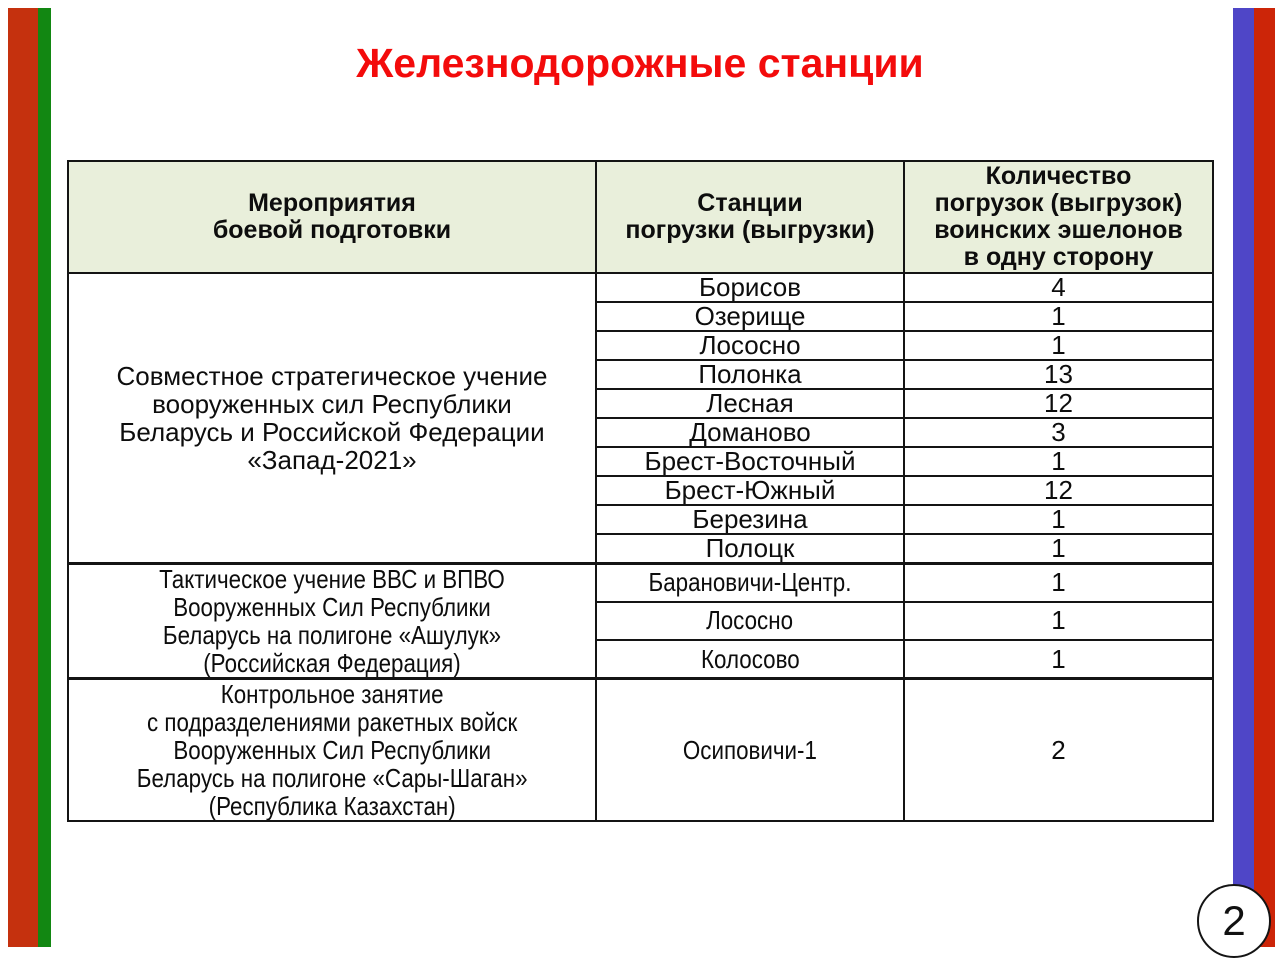 This screenshot has width=1280, height=960. I want to click on station-name: Озерище, so click(750, 316).